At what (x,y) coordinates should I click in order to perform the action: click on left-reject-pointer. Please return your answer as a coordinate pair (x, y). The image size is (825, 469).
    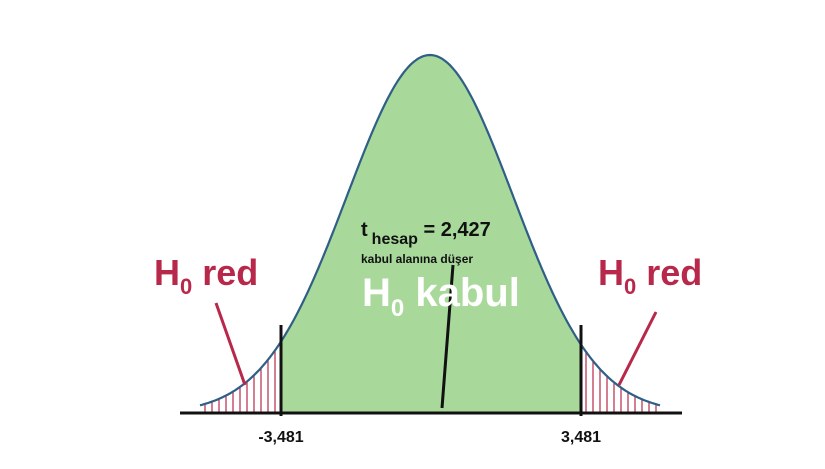
    Looking at the image, I should click on (230, 344).